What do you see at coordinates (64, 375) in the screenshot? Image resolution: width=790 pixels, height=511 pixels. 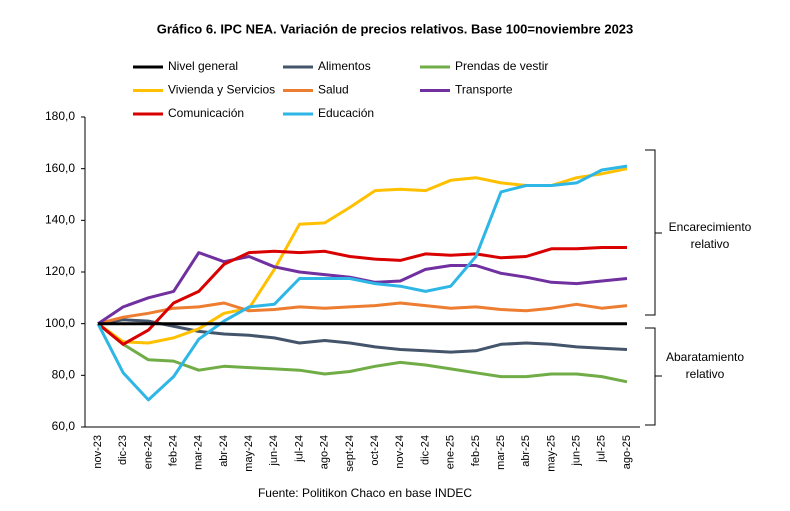 I see `y-tick-label: 80,0` at bounding box center [64, 375].